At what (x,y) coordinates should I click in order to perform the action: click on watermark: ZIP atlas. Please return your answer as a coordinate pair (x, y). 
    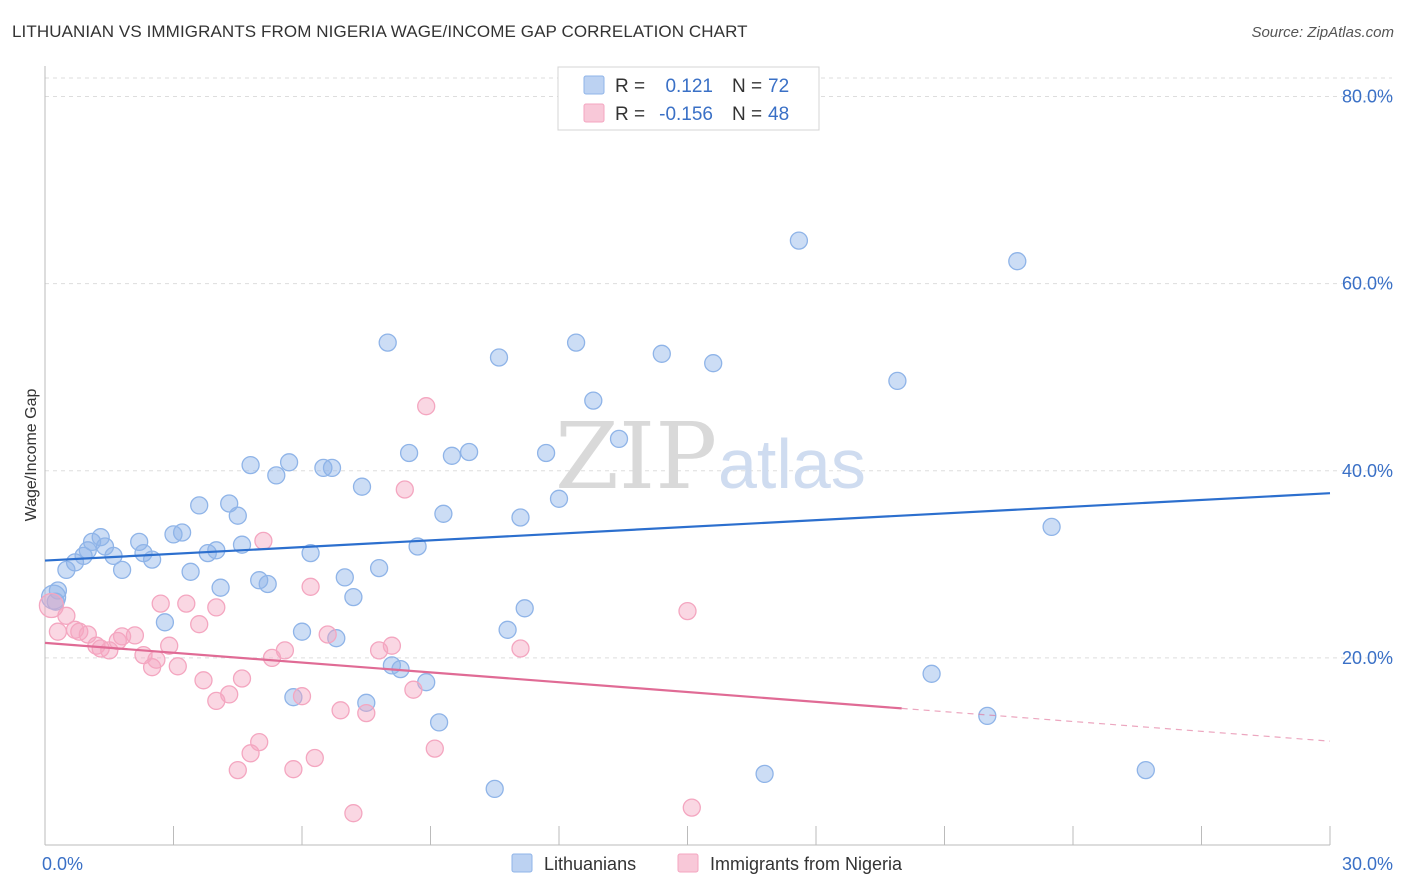
    Looking at the image, I should click on (710, 456).